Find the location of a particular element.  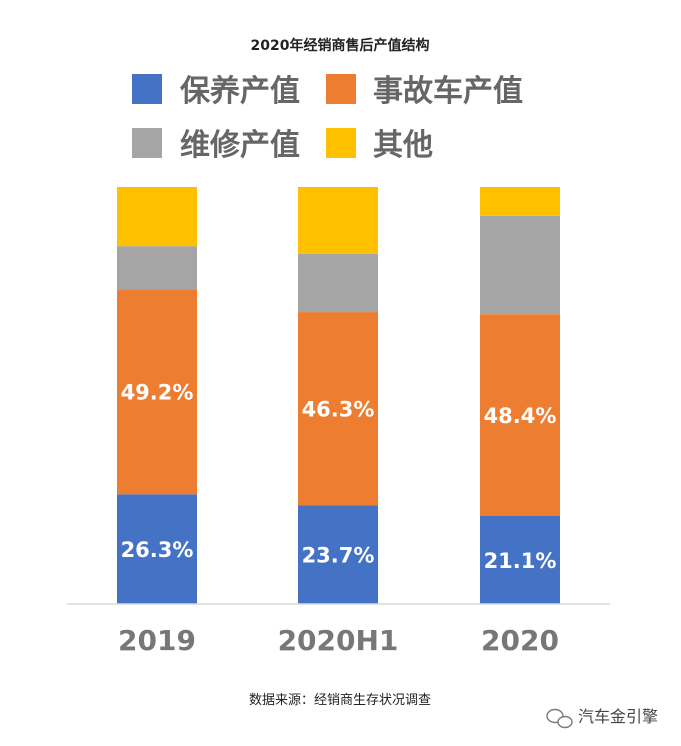

category-label-2020h1: 2020H1 is located at coordinates (338, 640).